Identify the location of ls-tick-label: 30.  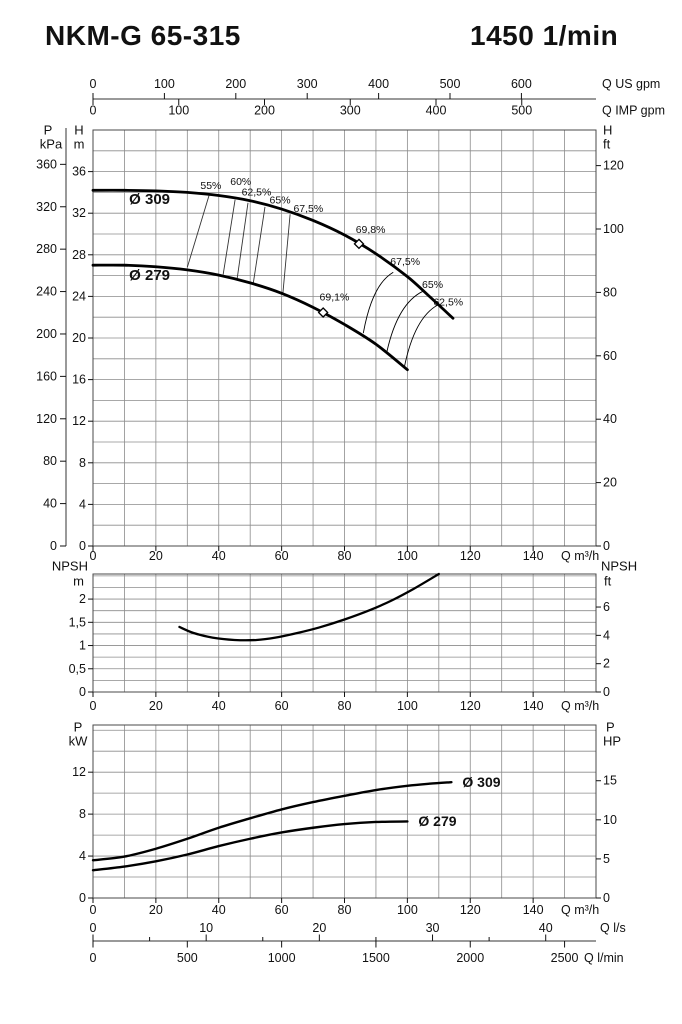
(433, 928).